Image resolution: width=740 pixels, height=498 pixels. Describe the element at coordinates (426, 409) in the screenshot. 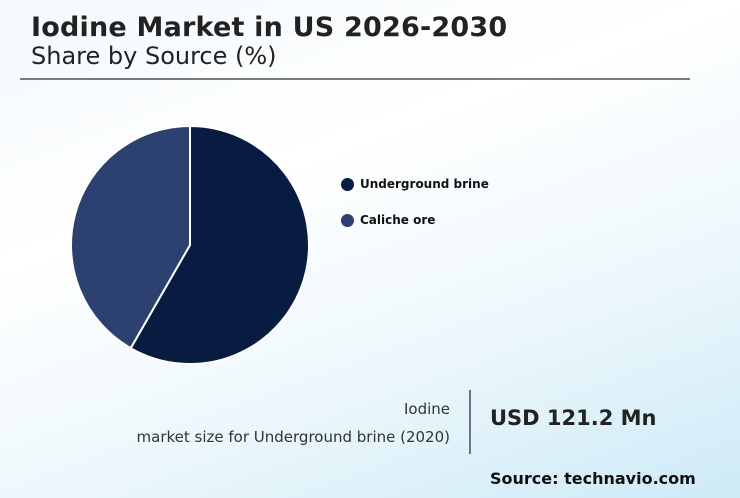

I see `kpi-label-line1: Iodine` at that location.